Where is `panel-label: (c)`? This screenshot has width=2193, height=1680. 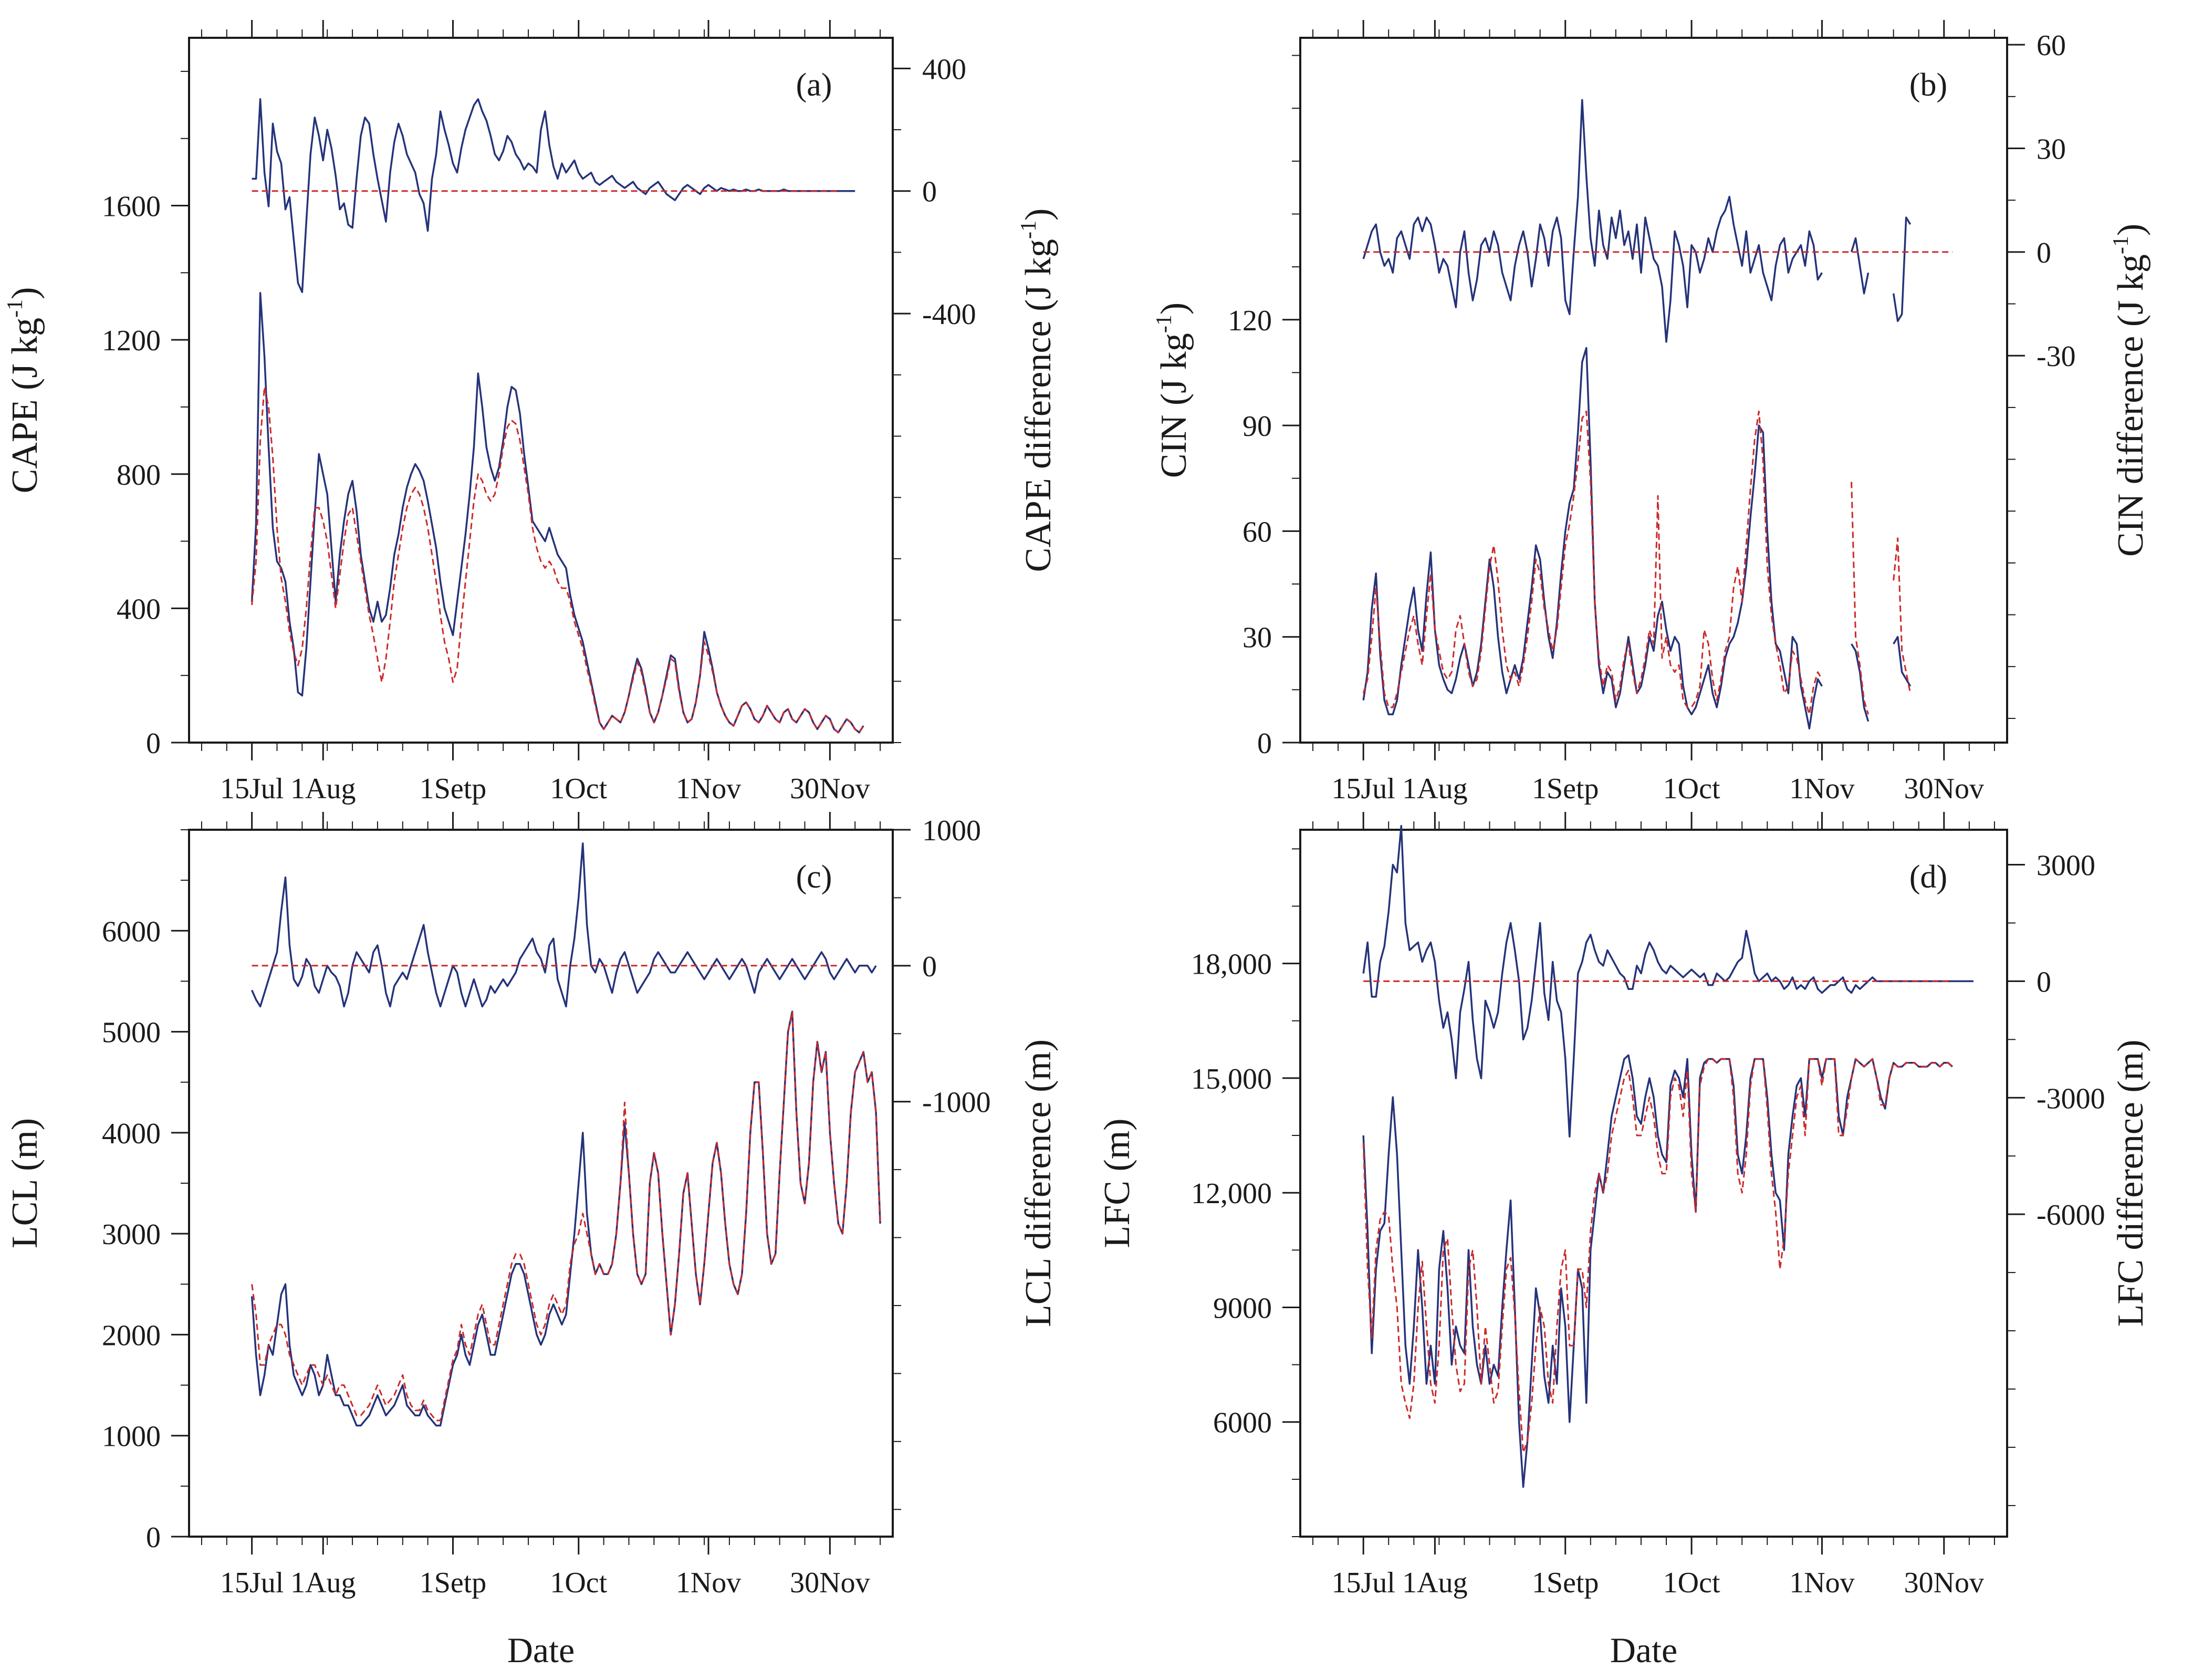
panel-label: (c) is located at coordinates (814, 877).